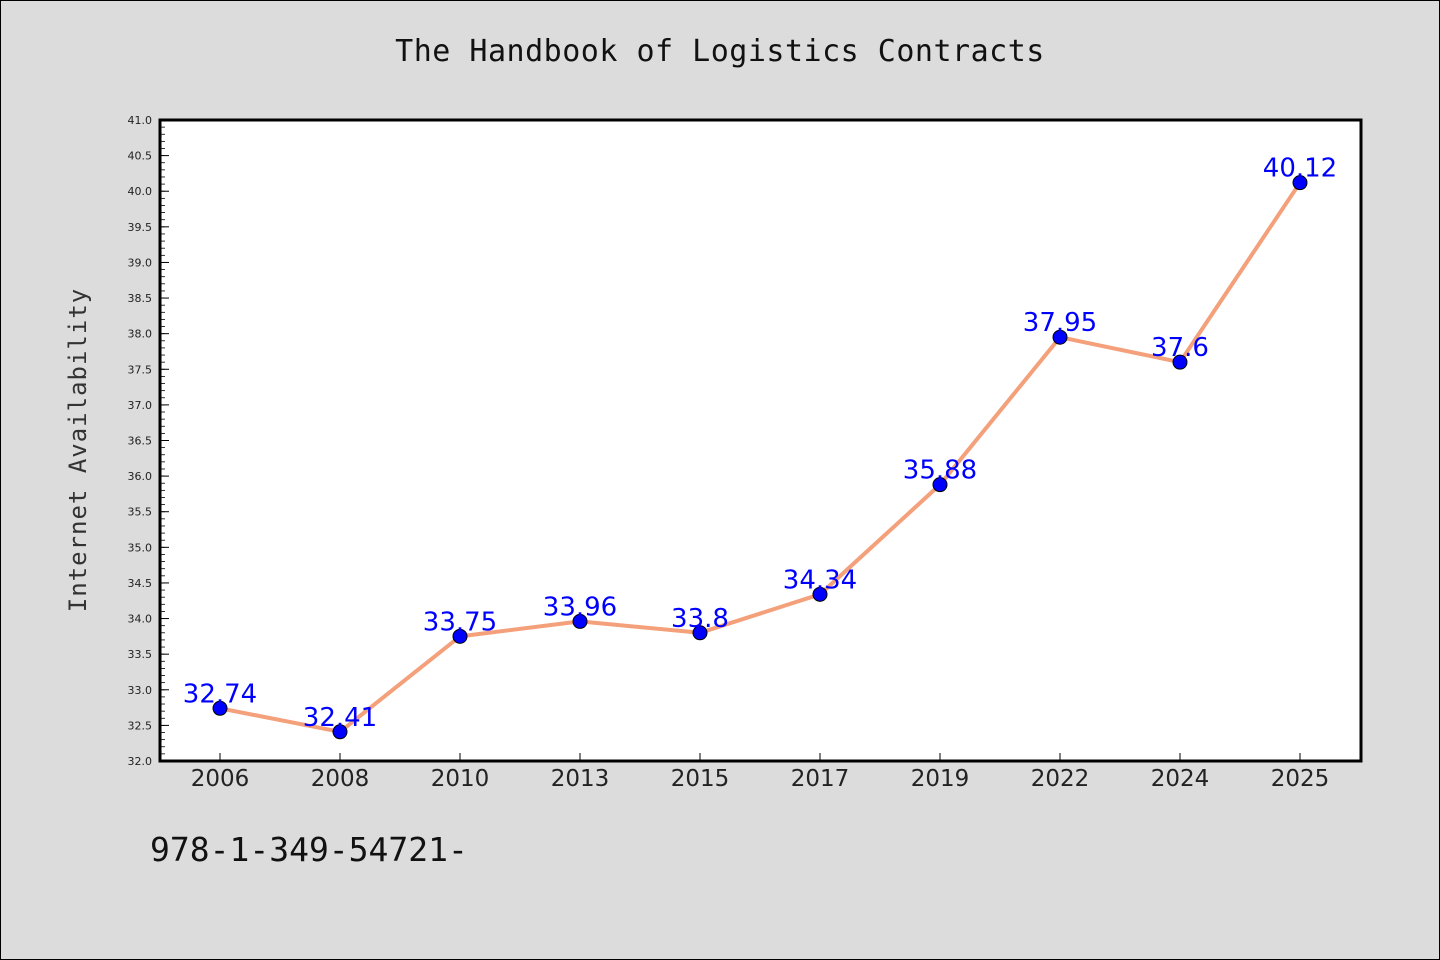  I want to click on y-tick-label: 38.0, so click(140, 334).